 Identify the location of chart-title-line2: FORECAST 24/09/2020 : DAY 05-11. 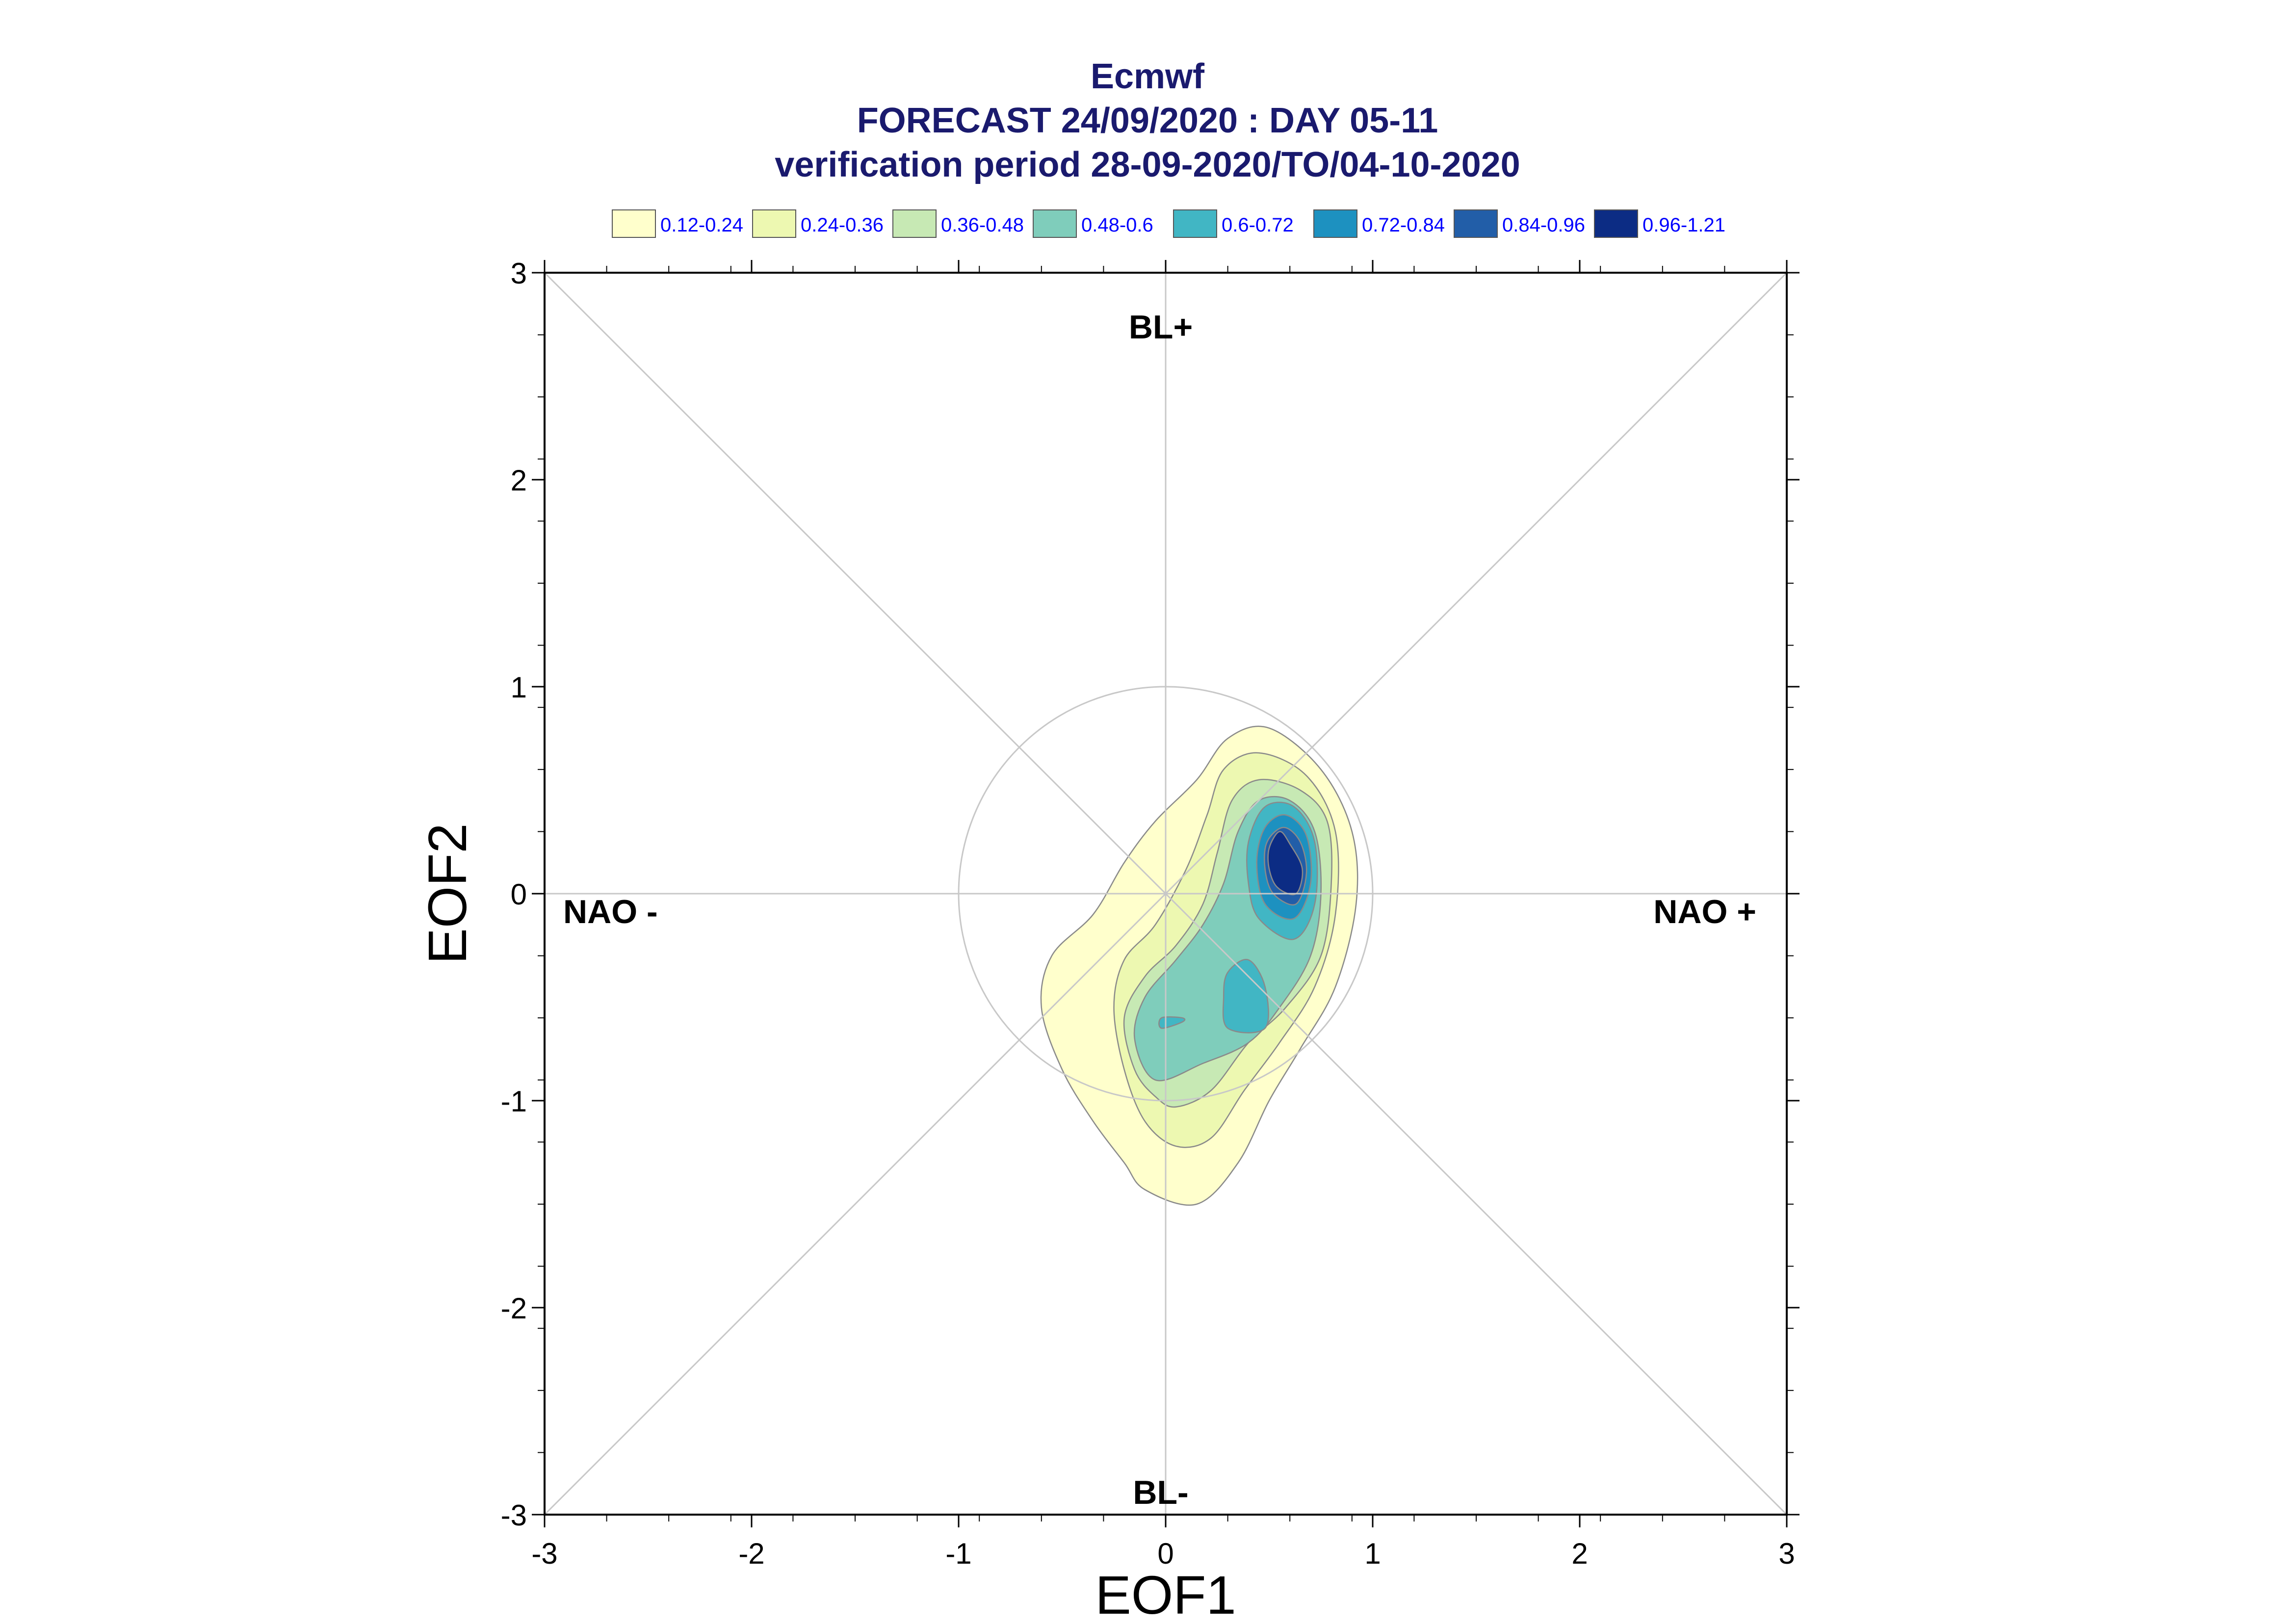
(1147, 120).